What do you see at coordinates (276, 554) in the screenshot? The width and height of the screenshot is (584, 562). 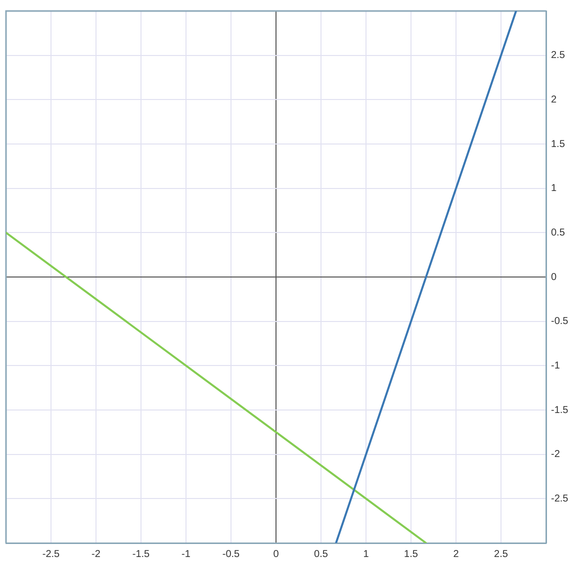 I see `x-tick-label: 0` at bounding box center [276, 554].